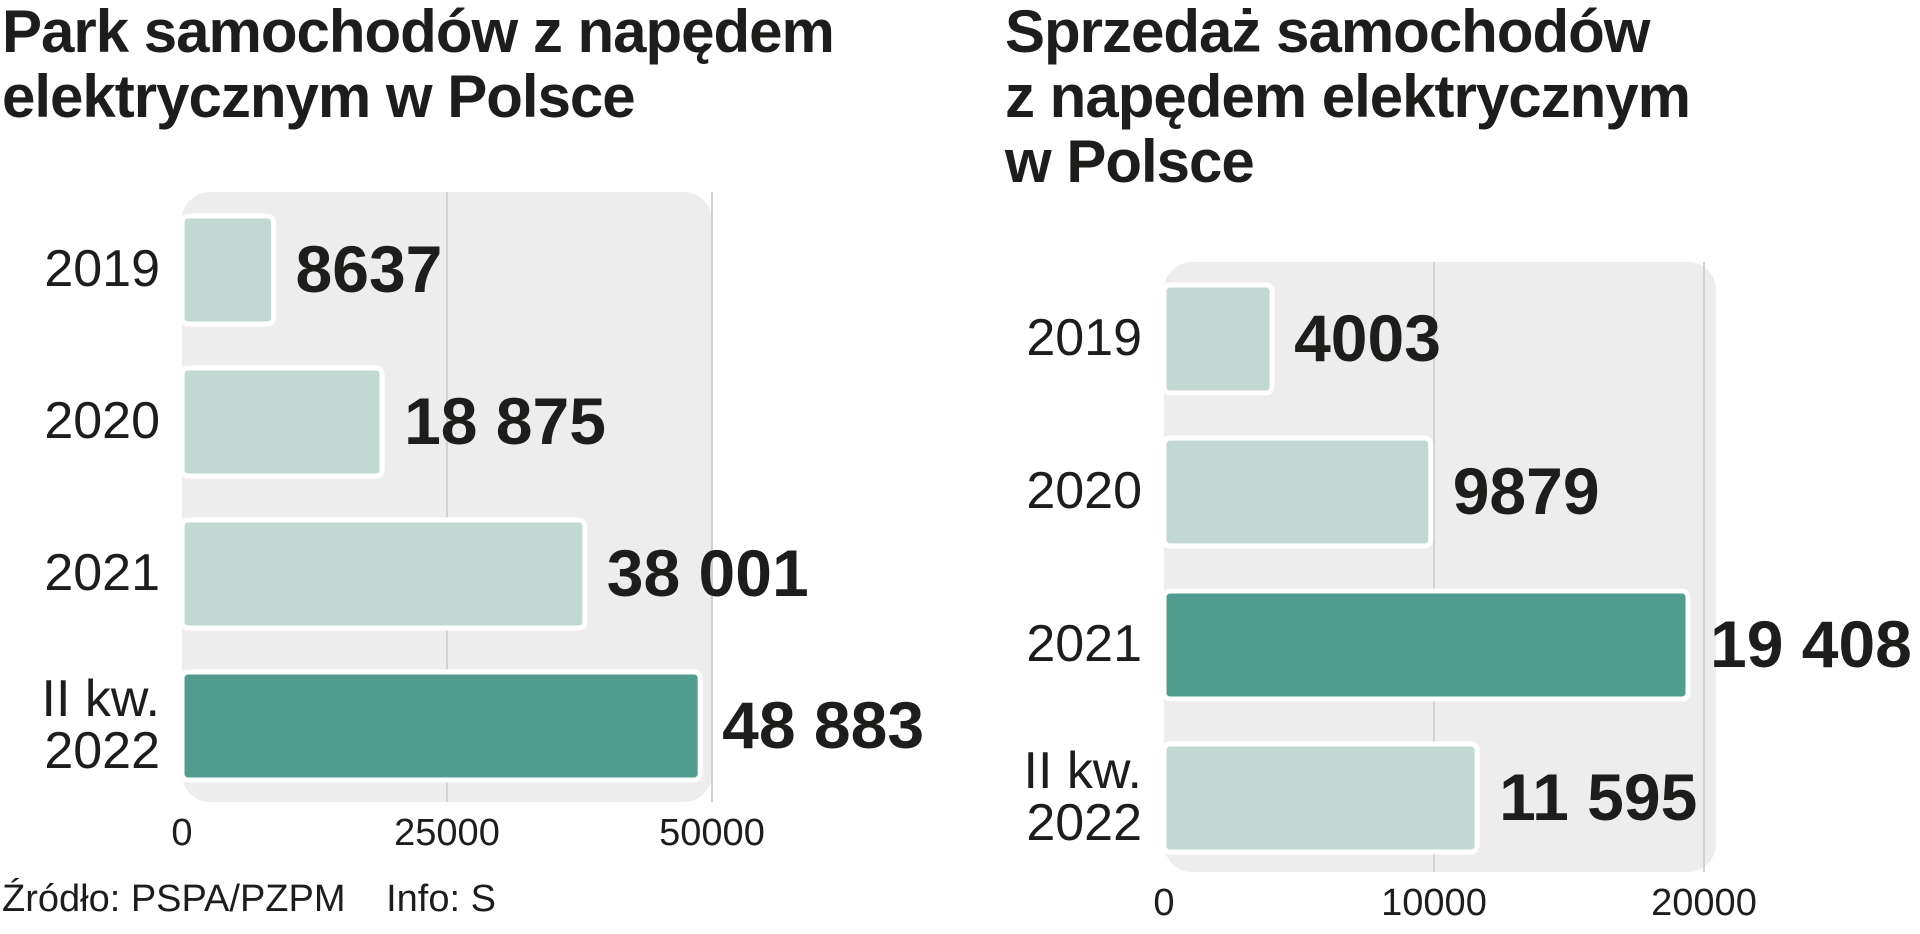 This screenshot has width=1920, height=934. Describe the element at coordinates (447, 833) in the screenshot. I see `fleet-tick-label: 25000` at that location.